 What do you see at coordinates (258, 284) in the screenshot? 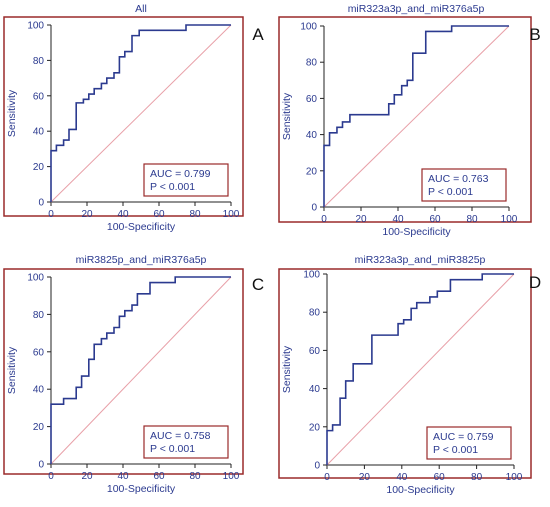
I see `panel-letter: C` at bounding box center [258, 284].